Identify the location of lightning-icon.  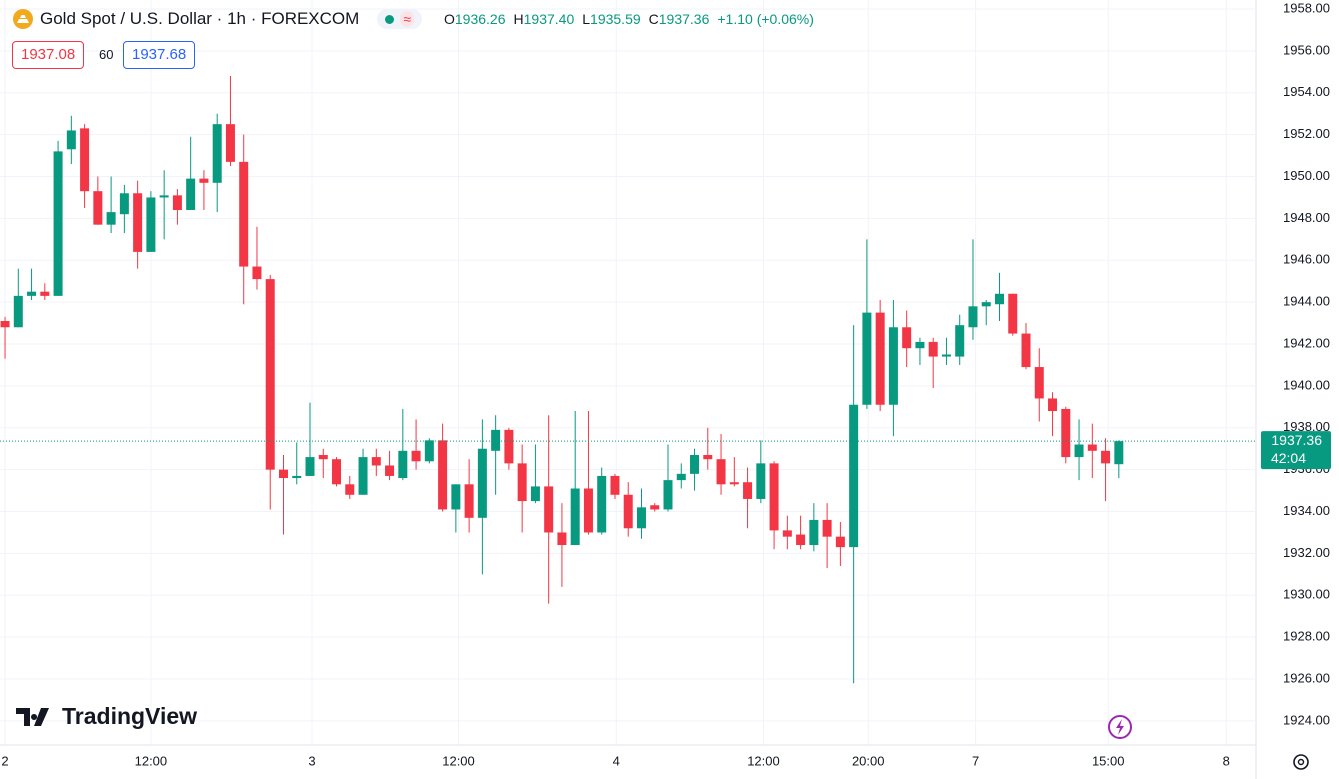
(1120, 727).